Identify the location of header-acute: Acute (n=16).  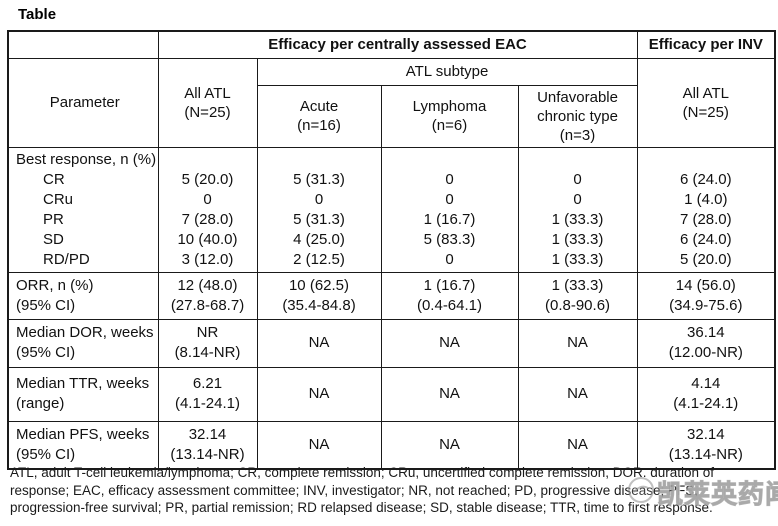
(319, 116).